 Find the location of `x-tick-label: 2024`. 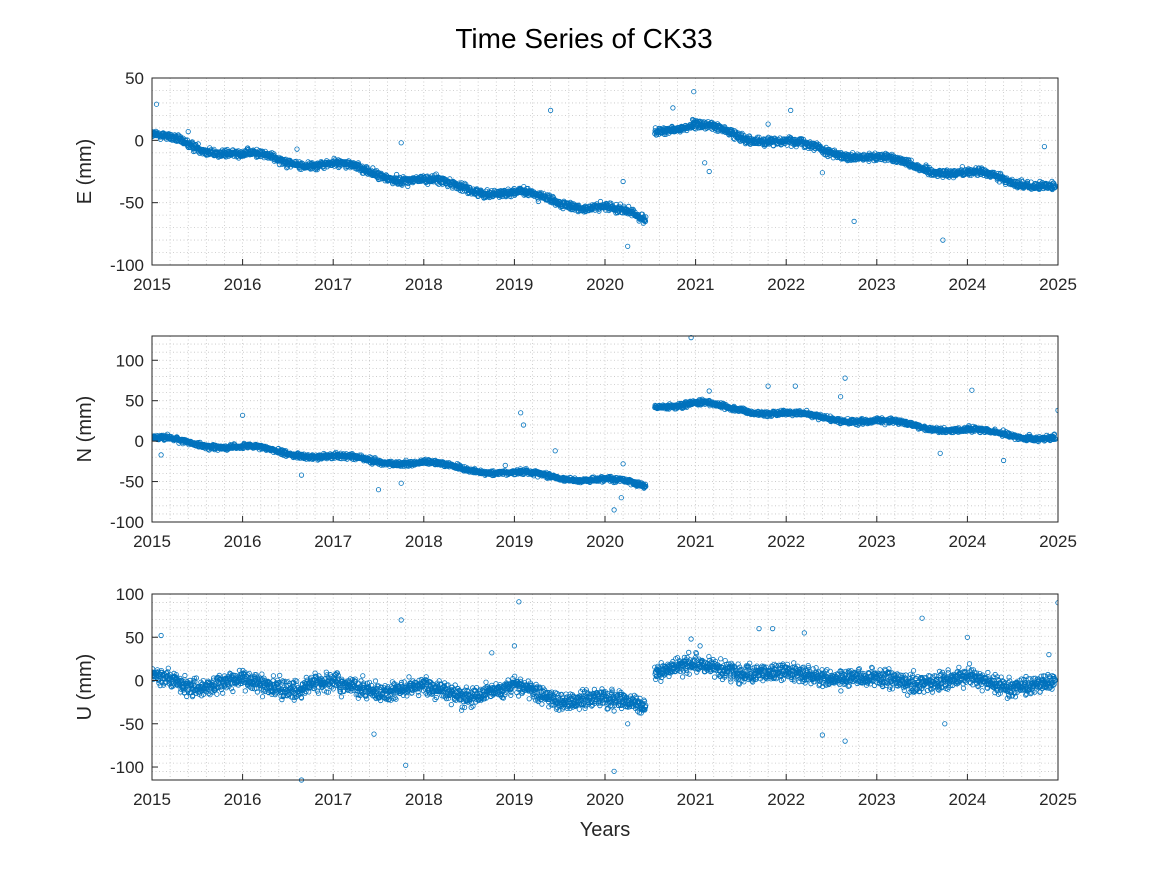

x-tick-label: 2024 is located at coordinates (967, 284).